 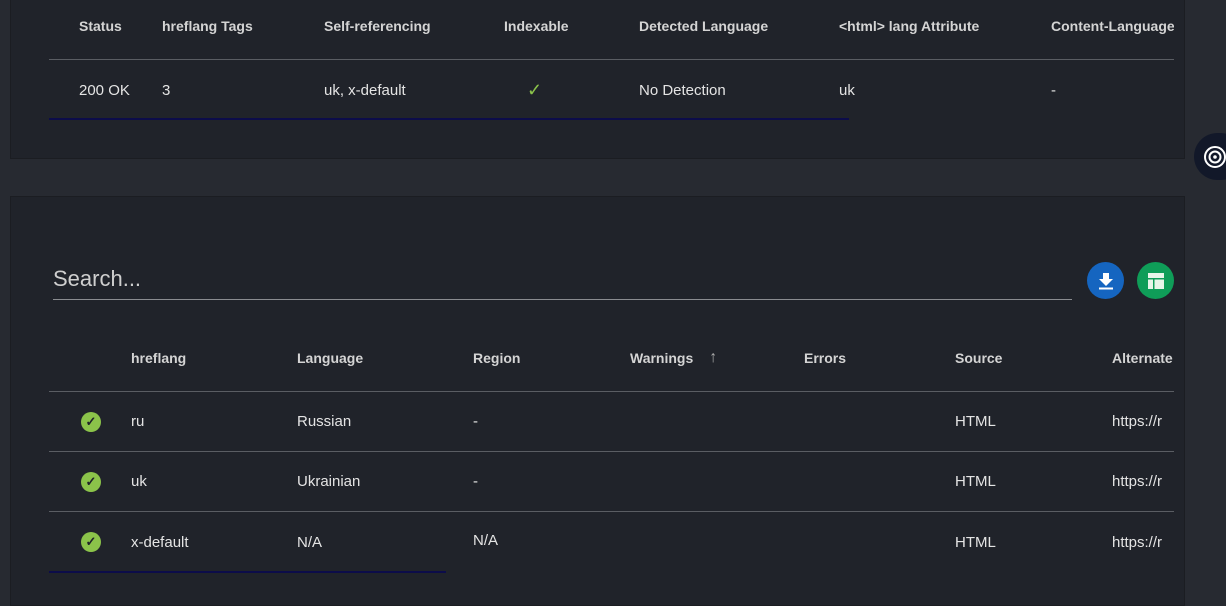 I want to click on detected-language-value: No Detection, so click(x=682, y=90).